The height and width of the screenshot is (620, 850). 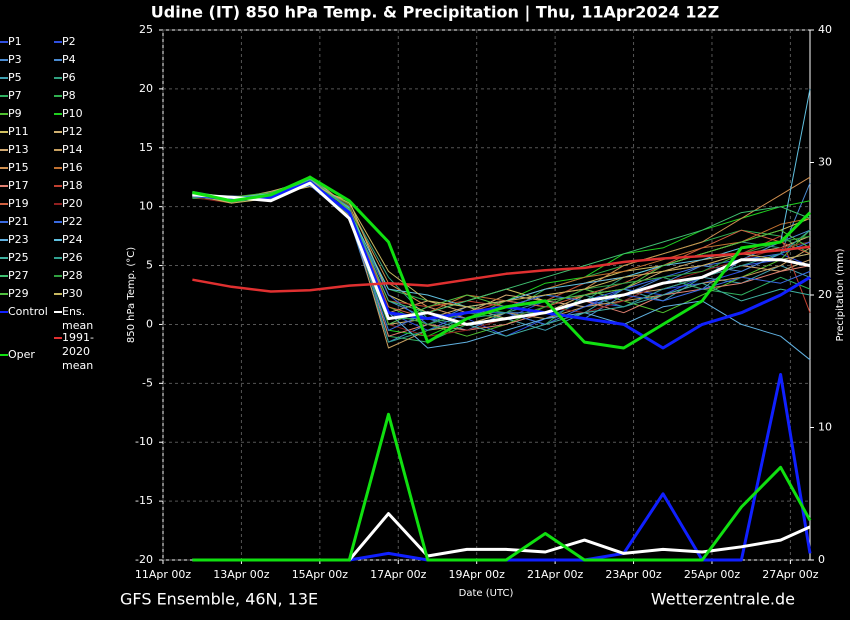 What do you see at coordinates (85, 114) in the screenshot?
I see `legend-item: P10` at bounding box center [85, 114].